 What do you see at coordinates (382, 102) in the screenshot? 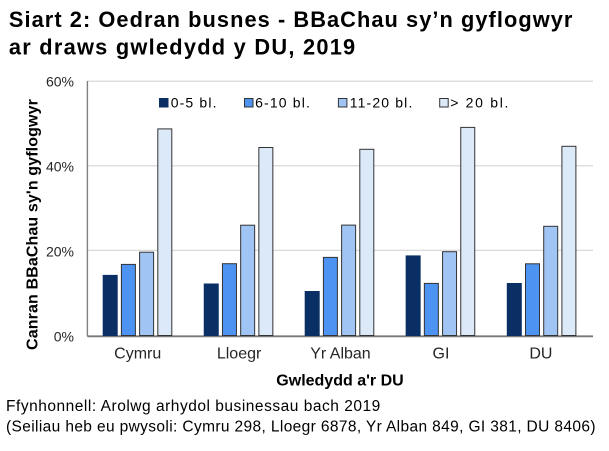
I see `svg-text: 11-20 bl.` at bounding box center [382, 102].